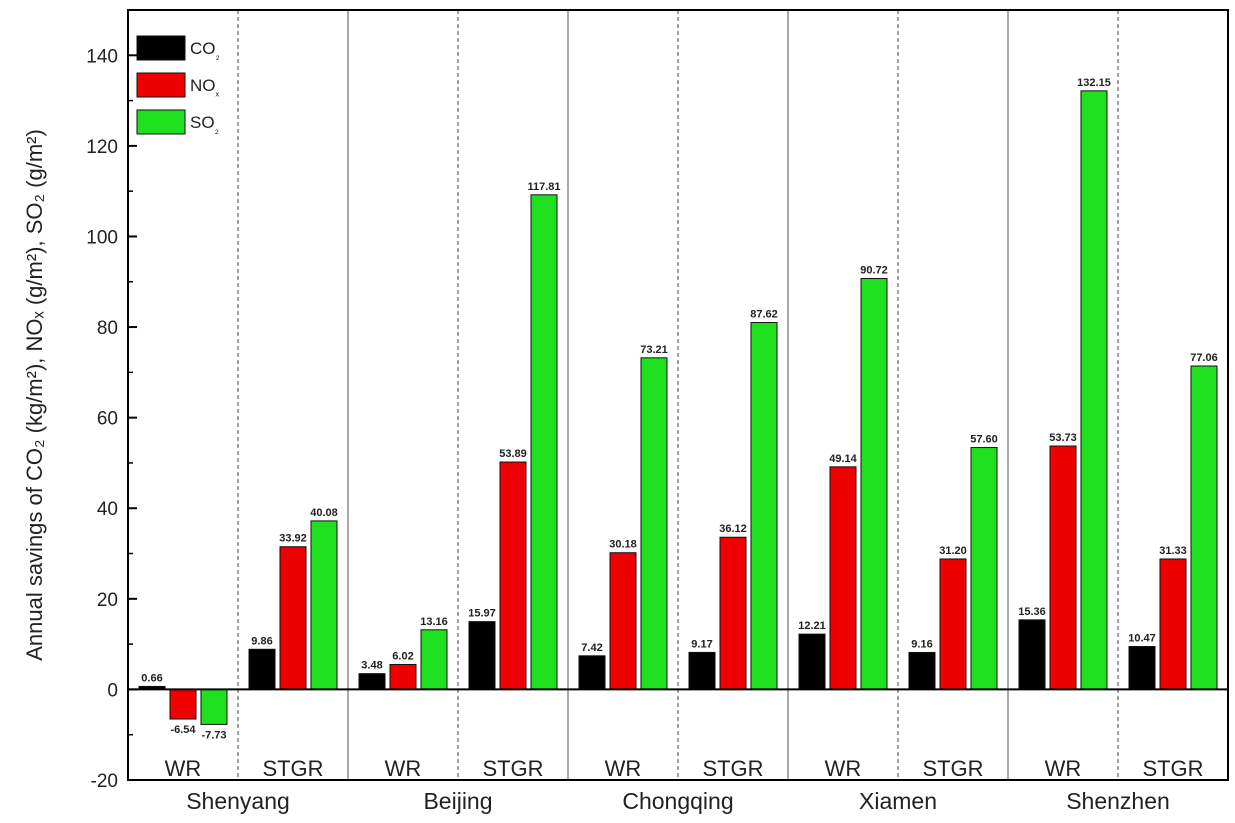 Image resolution: width=1235 pixels, height=823 pixels. Describe the element at coordinates (953, 551) in the screenshot. I see `data-label: 31.20` at that location.